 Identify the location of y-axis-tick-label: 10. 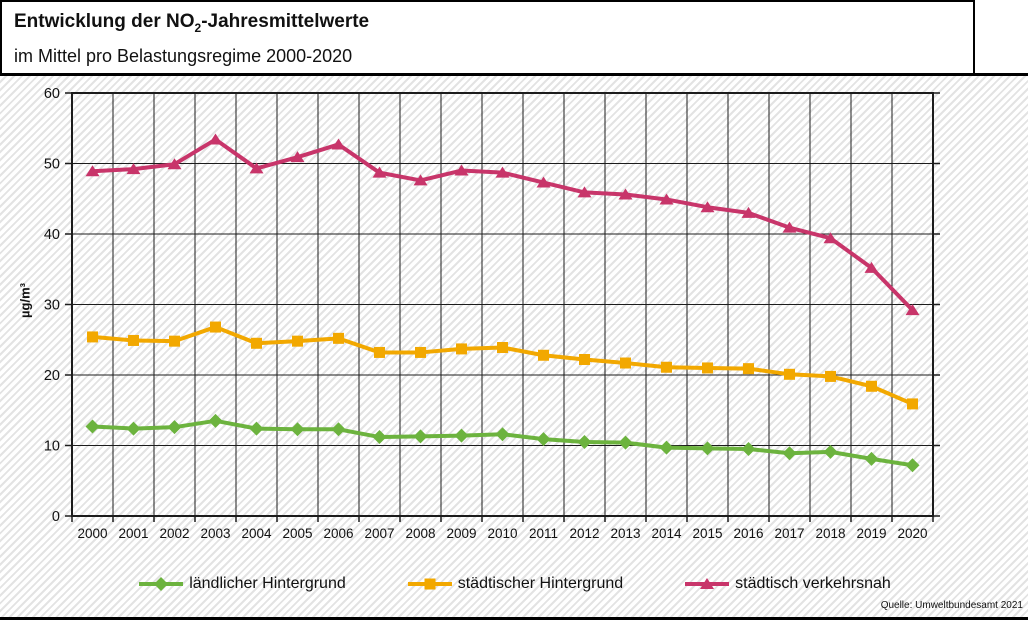
(52, 447).